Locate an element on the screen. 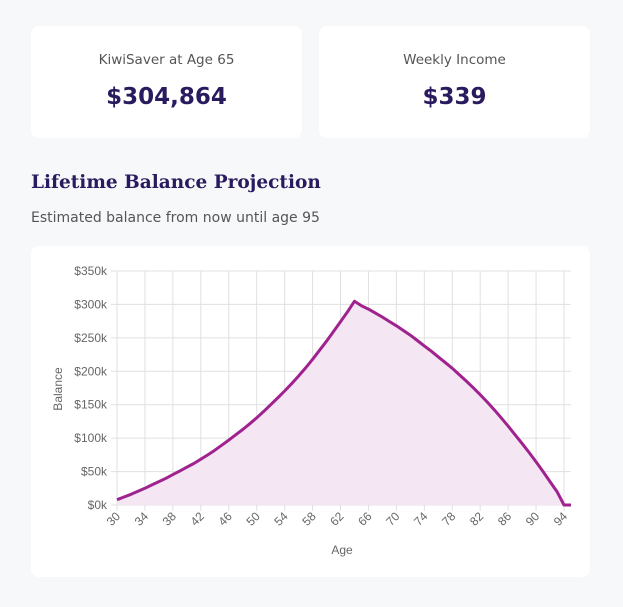  x-tick-label: 58 is located at coordinates (309, 519).